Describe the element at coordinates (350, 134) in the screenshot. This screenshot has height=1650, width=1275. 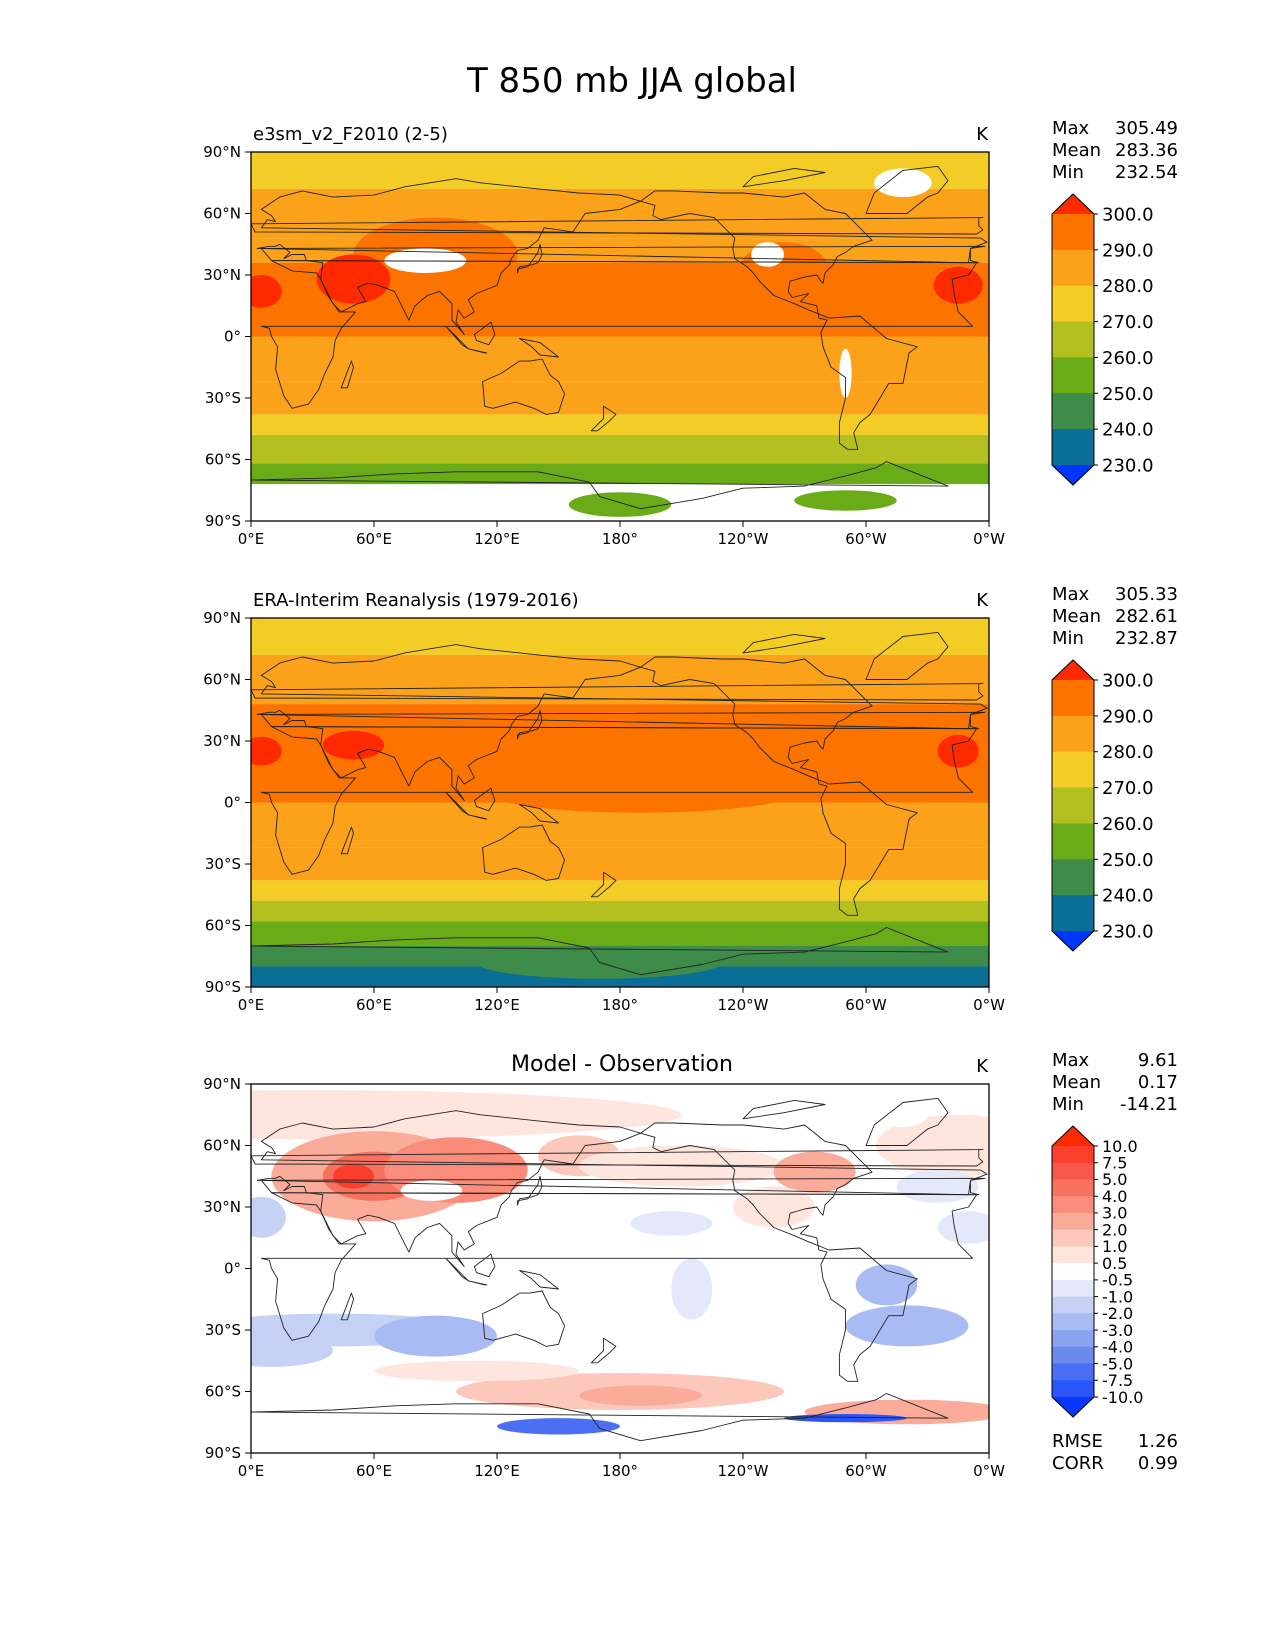
I see `panel-test-title: e3sm_v2_F2010 (2-5)` at that location.